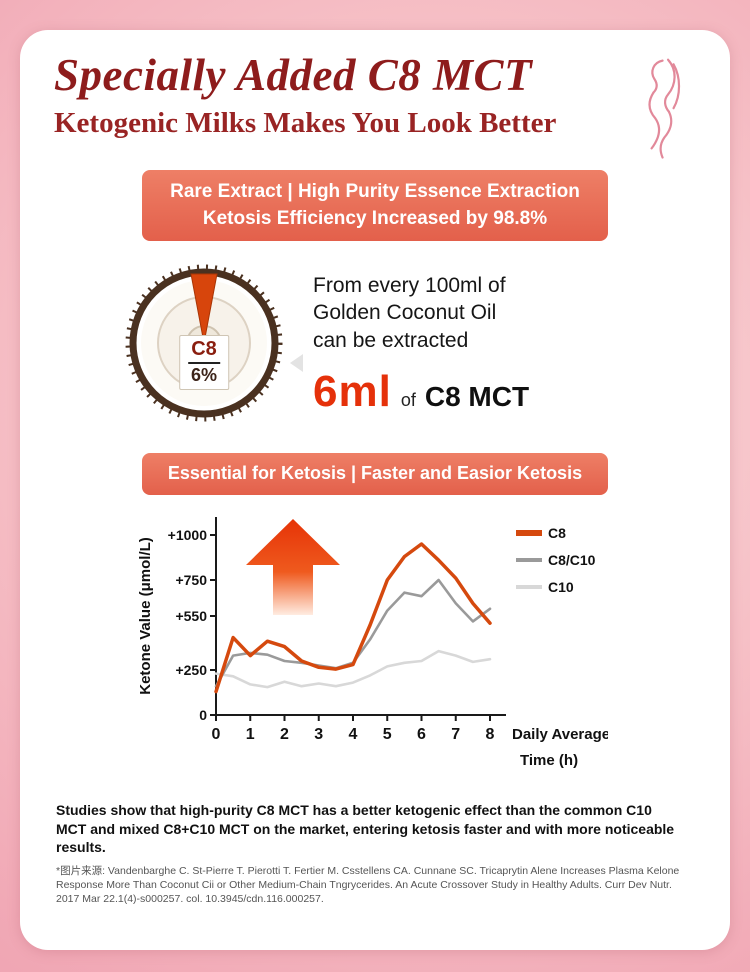  Describe the element at coordinates (477, 397) in the screenshot. I see `product-name: C8 MCT` at that location.